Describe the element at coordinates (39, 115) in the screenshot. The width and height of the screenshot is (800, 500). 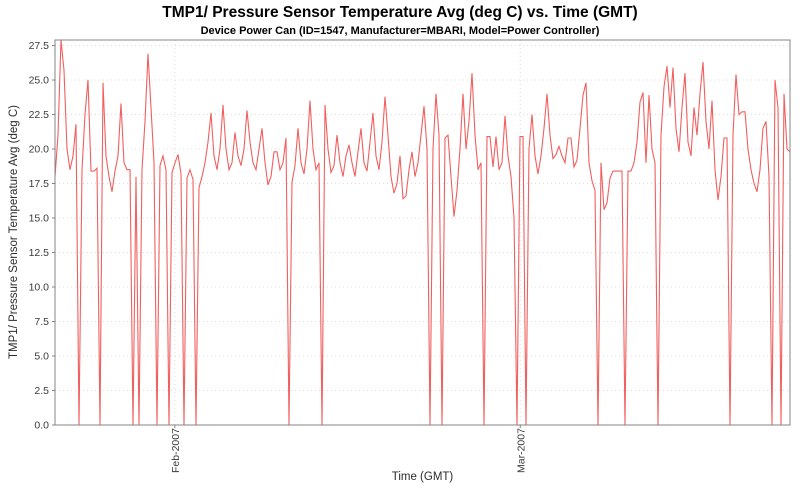
I see `y-tick-label: 22.5` at that location.